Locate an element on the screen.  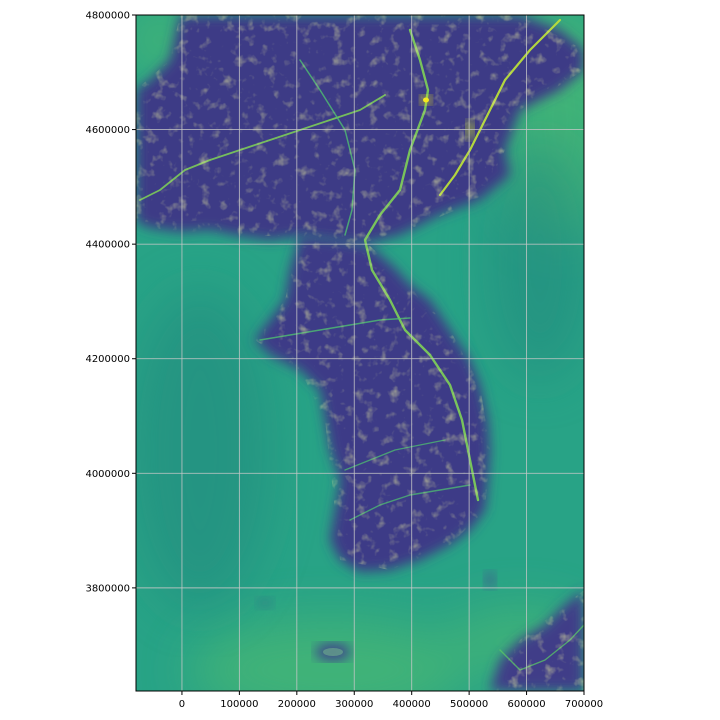
x-tick-label: 300000 is located at coordinates (354, 704).